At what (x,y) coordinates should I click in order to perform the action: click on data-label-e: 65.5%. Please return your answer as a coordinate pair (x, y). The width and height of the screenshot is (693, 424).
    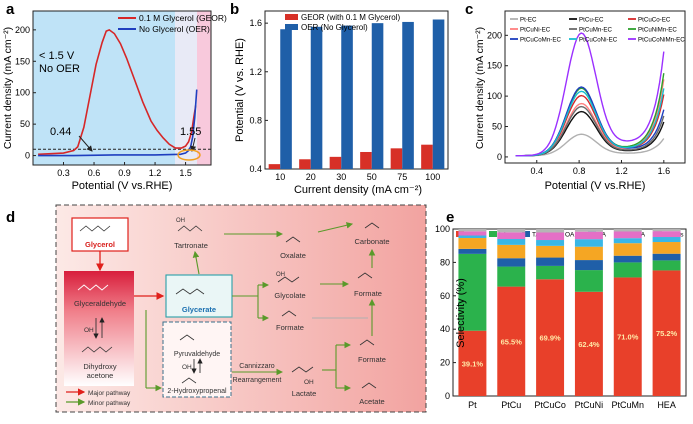
    Looking at the image, I should click on (512, 341).